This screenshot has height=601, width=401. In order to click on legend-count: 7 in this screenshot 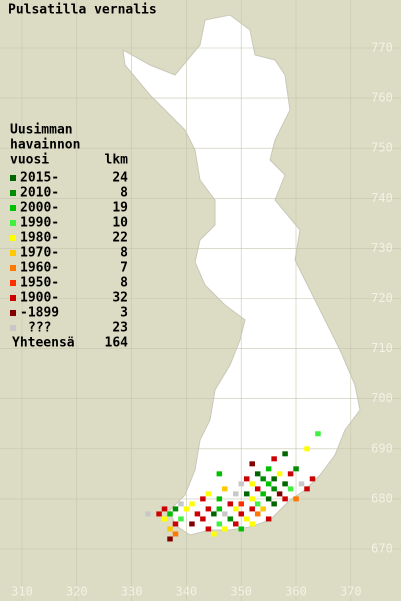, I will do `click(124, 268)`.